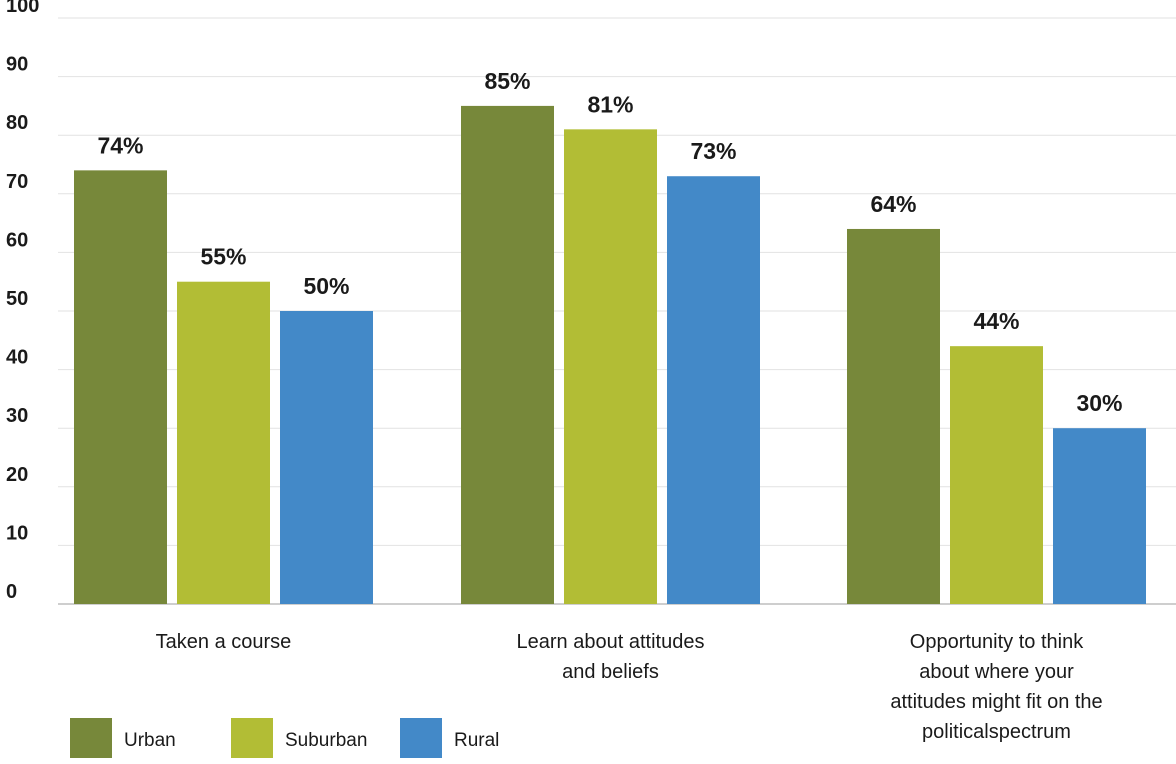 This screenshot has width=1176, height=764. Describe the element at coordinates (611, 642) in the screenshot. I see `category-label-line: Learn about attitudes` at that location.